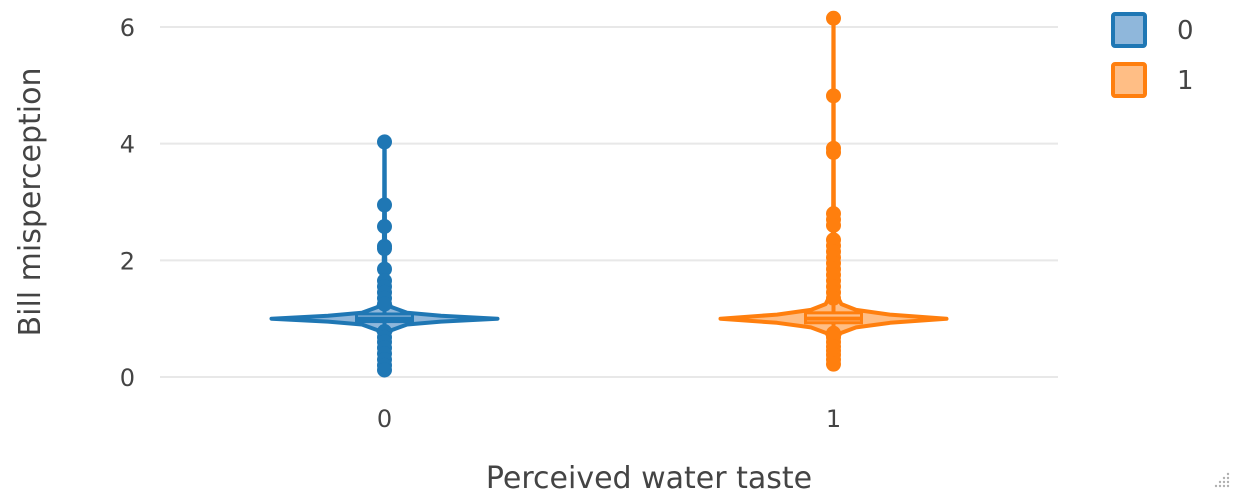 The width and height of the screenshot is (1239, 495). I want to click on x-tick-label: 1, so click(833, 419).